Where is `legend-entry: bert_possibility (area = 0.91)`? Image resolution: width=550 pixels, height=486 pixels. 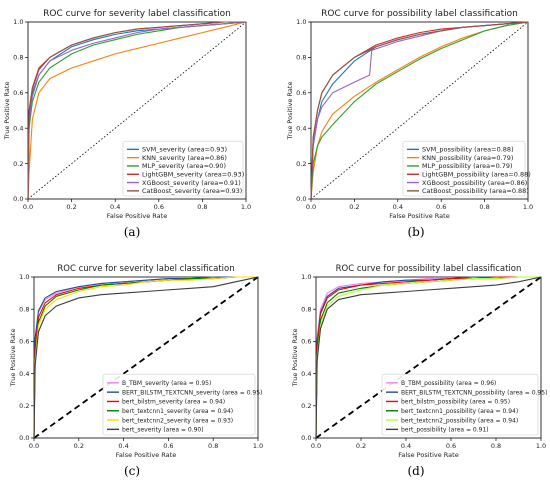 legend-entry: bert_possibility (area = 0.91) is located at coordinates (445, 430).